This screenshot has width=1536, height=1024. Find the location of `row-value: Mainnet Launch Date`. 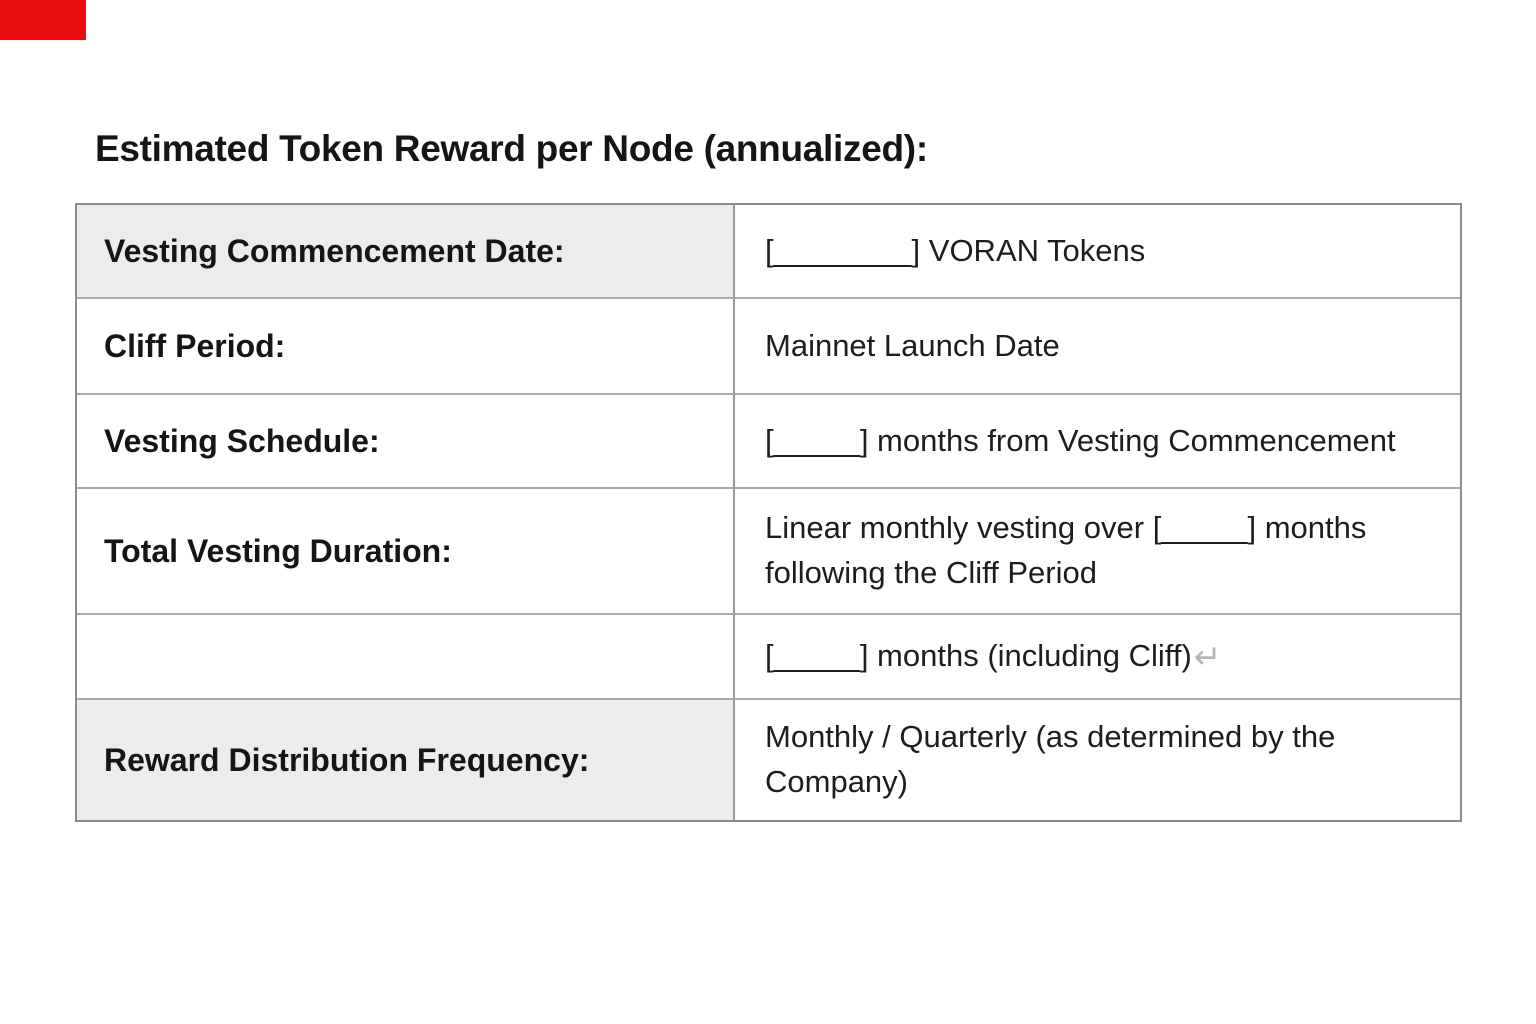

row-value: Mainnet Launch Date is located at coordinates (912, 345).